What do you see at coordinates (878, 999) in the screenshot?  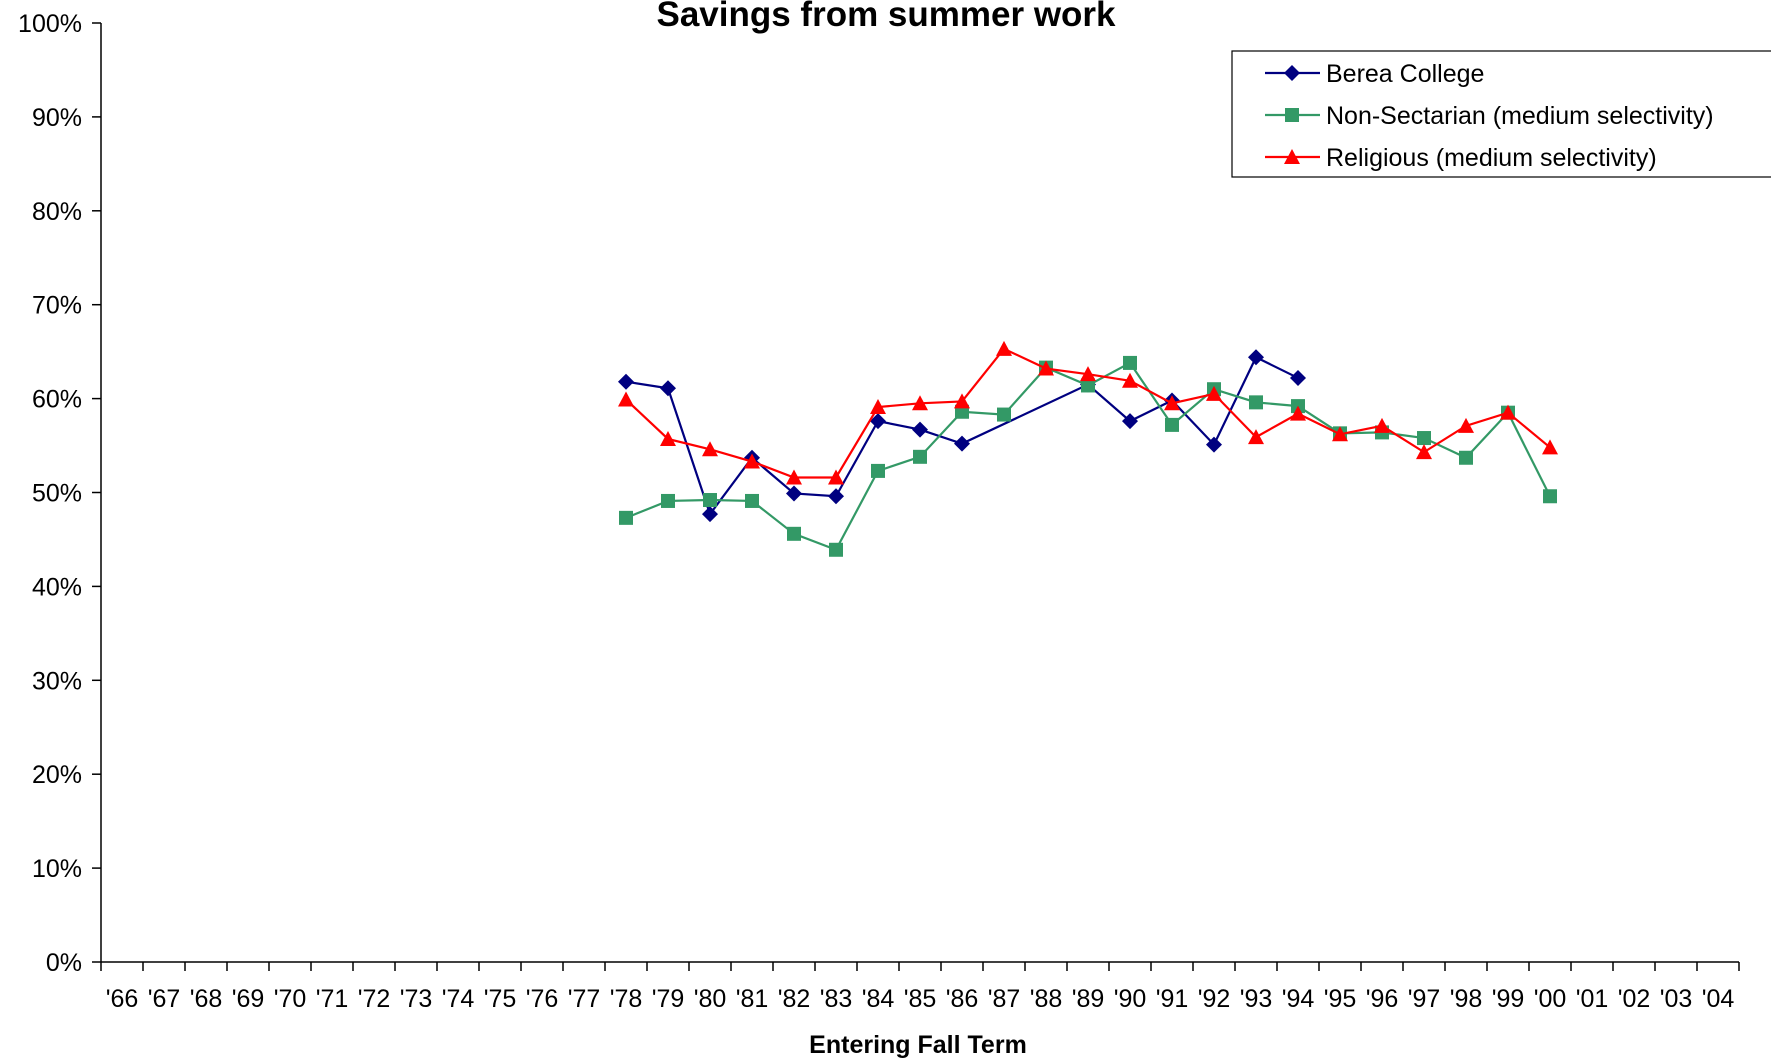 I see `x-tick-label: '84` at bounding box center [878, 999].